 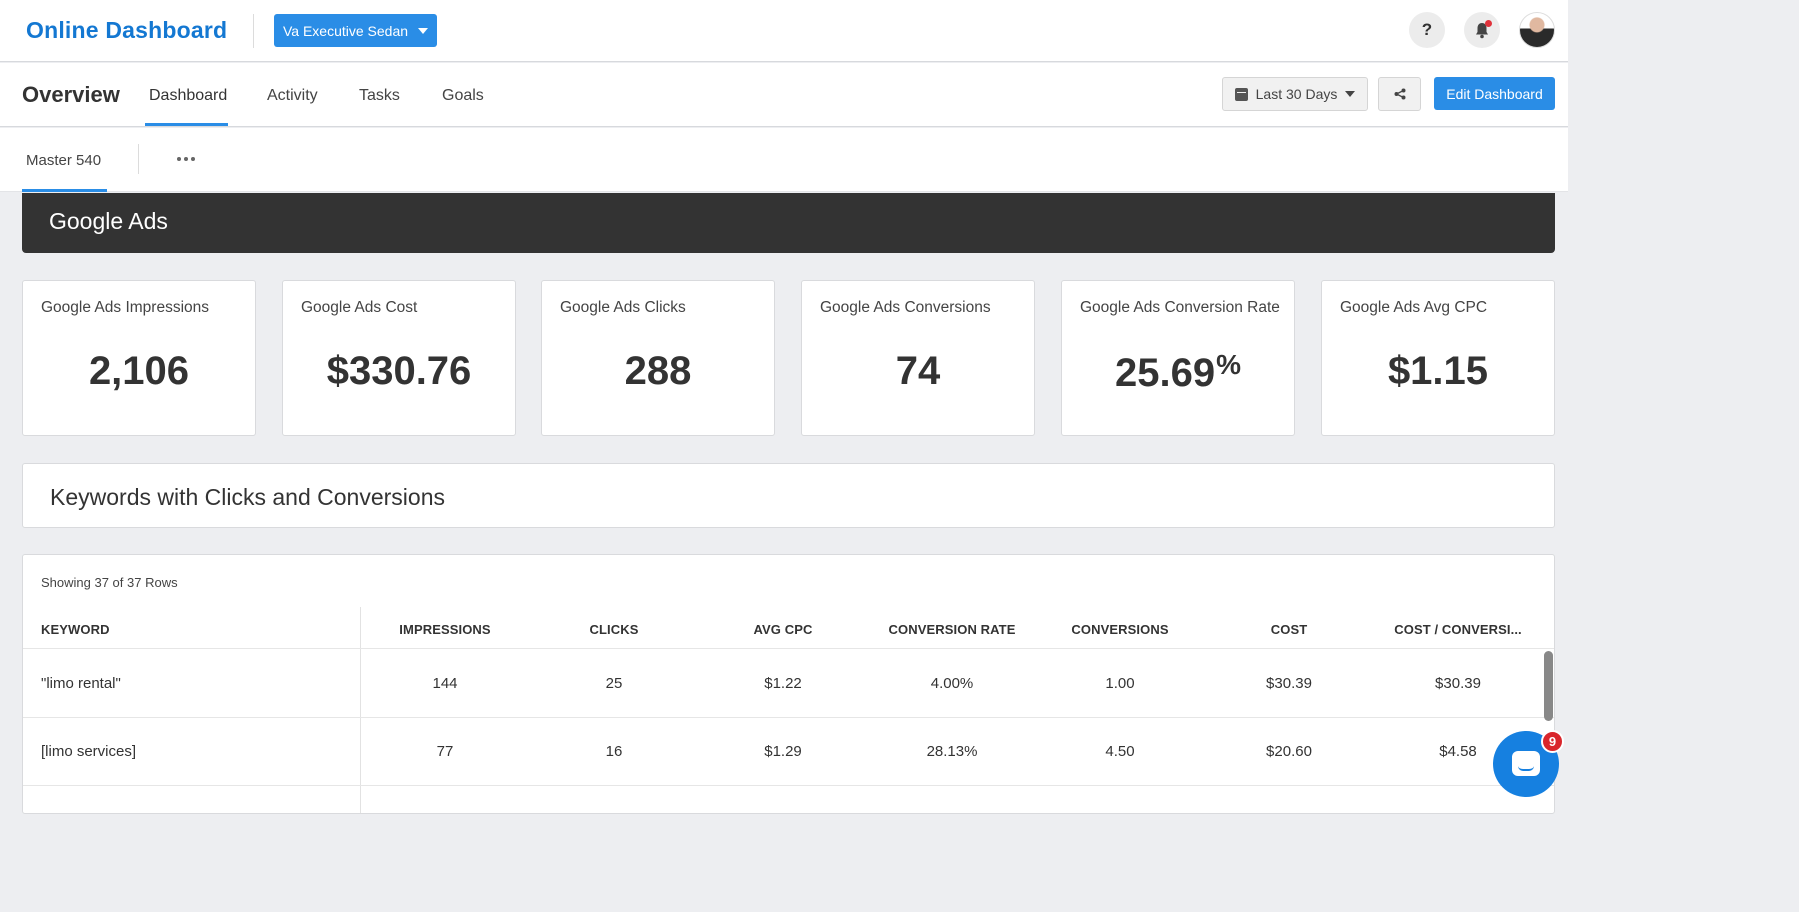 I want to click on kpi-value: $330.76, so click(x=399, y=371).